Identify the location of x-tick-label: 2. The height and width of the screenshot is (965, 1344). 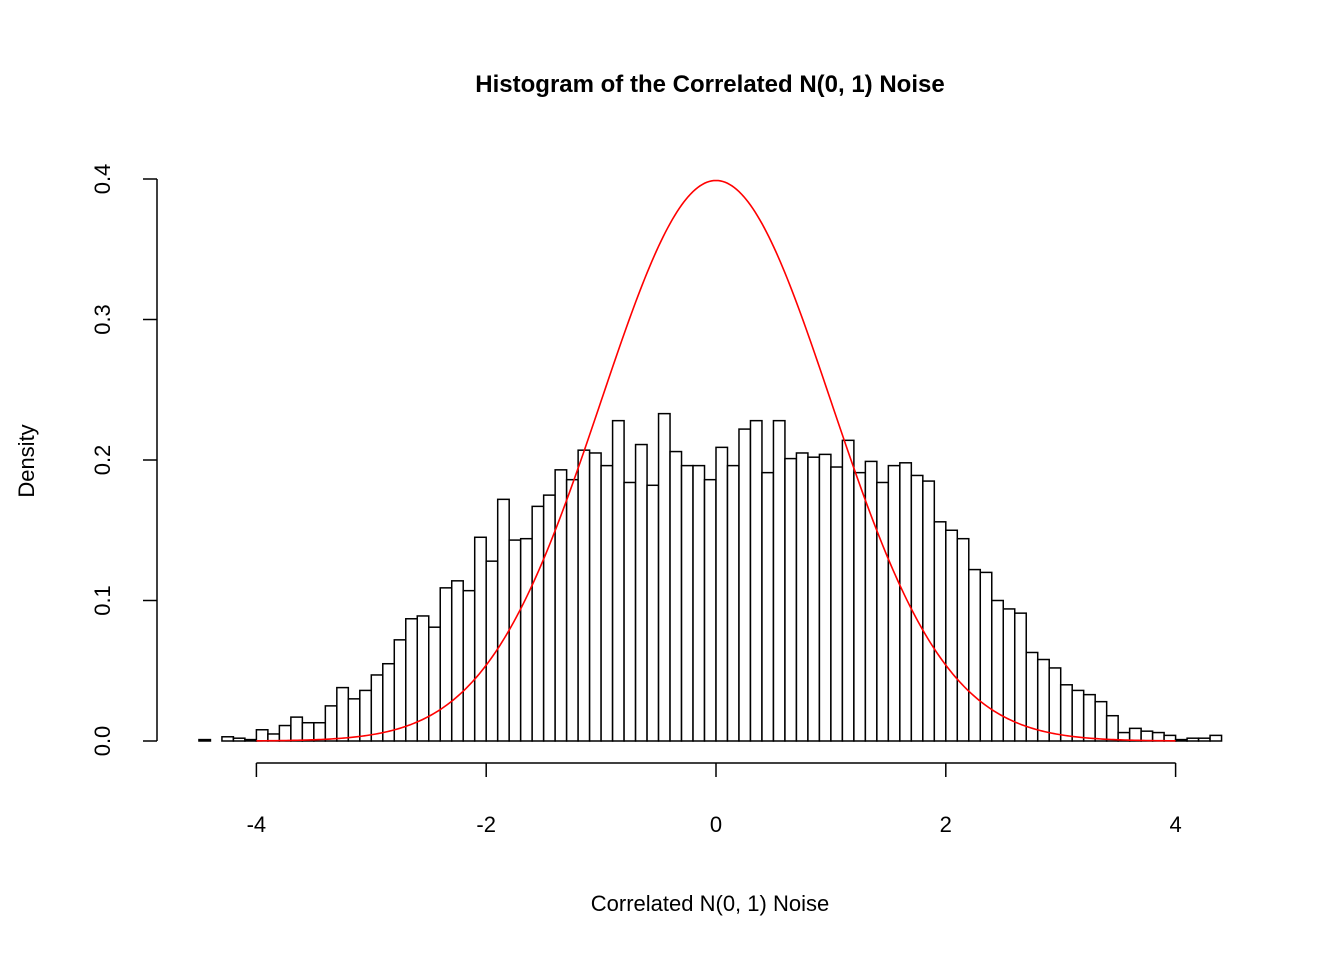
(946, 824).